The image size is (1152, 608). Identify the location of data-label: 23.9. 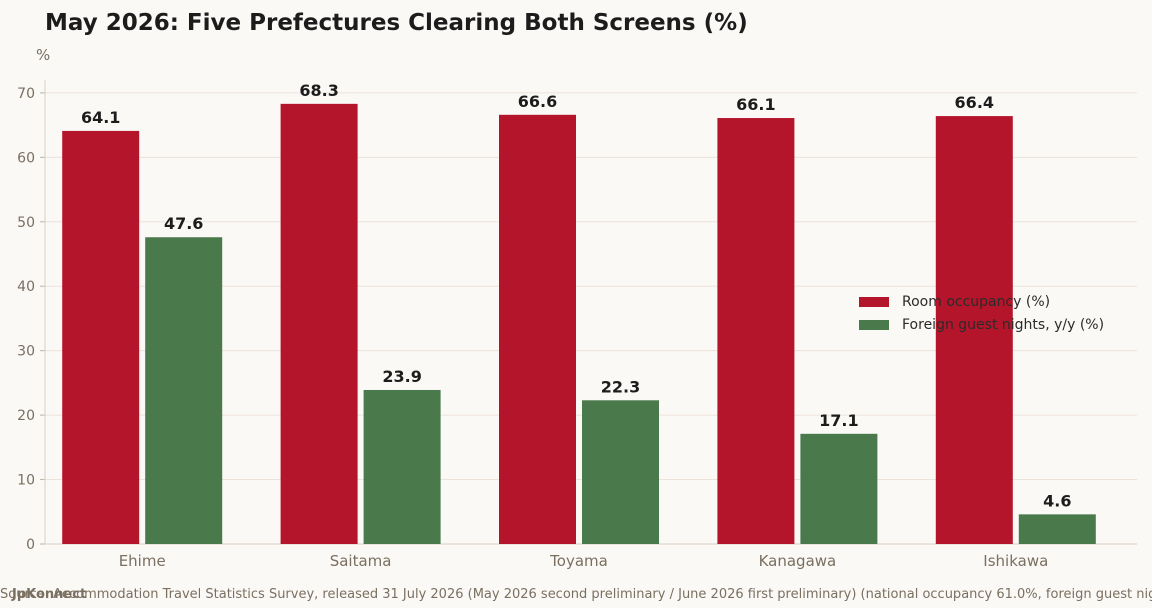
(401, 376).